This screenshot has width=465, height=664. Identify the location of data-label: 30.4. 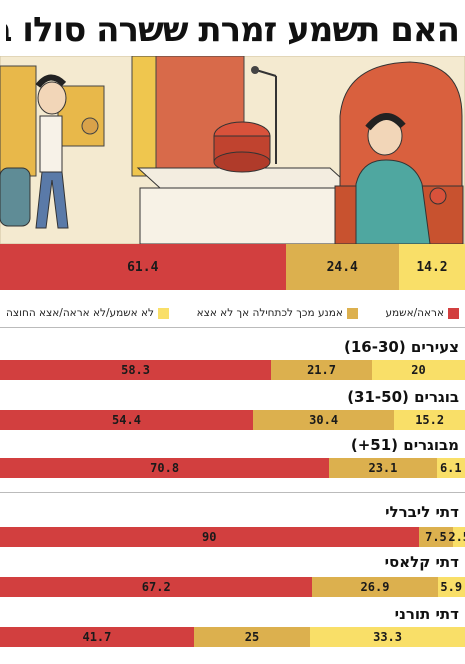
(324, 420).